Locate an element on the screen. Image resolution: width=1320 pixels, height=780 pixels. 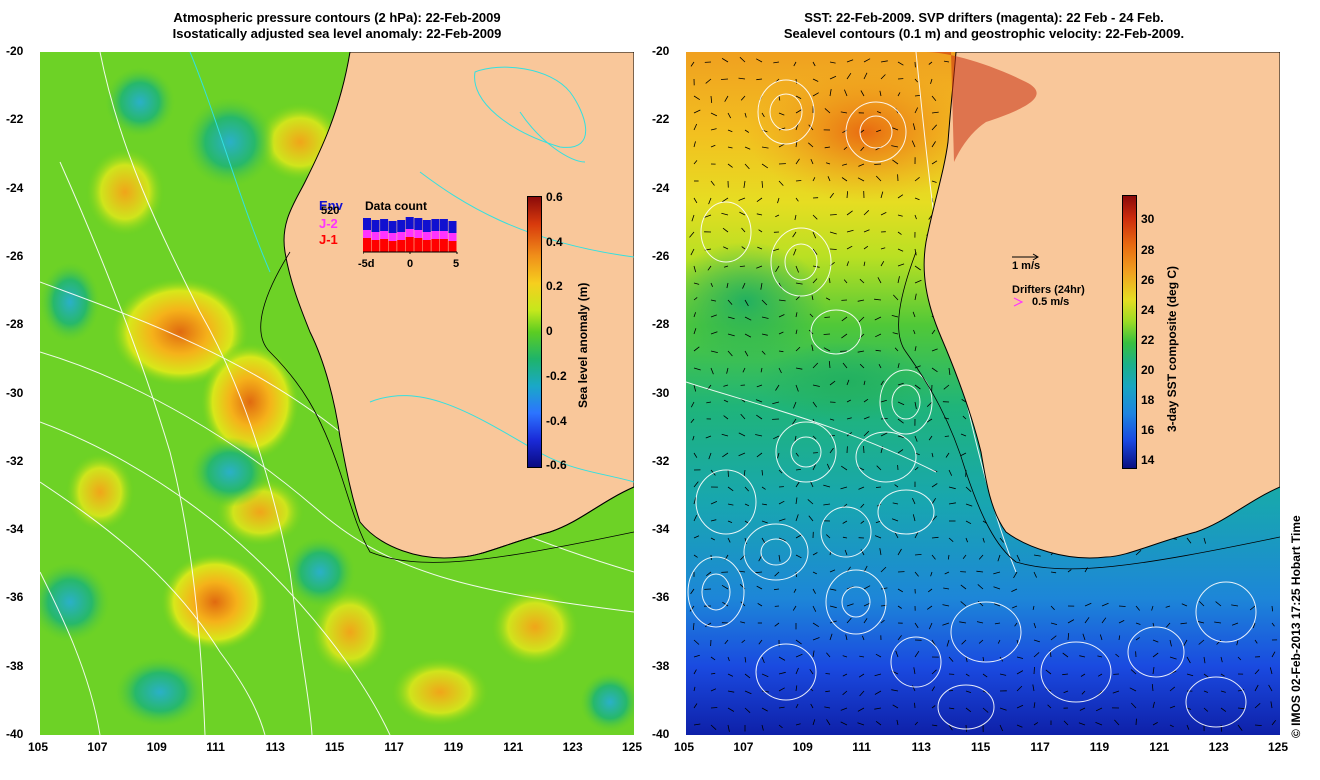
left-xtick-125: 125 is located at coordinates (632, 747).